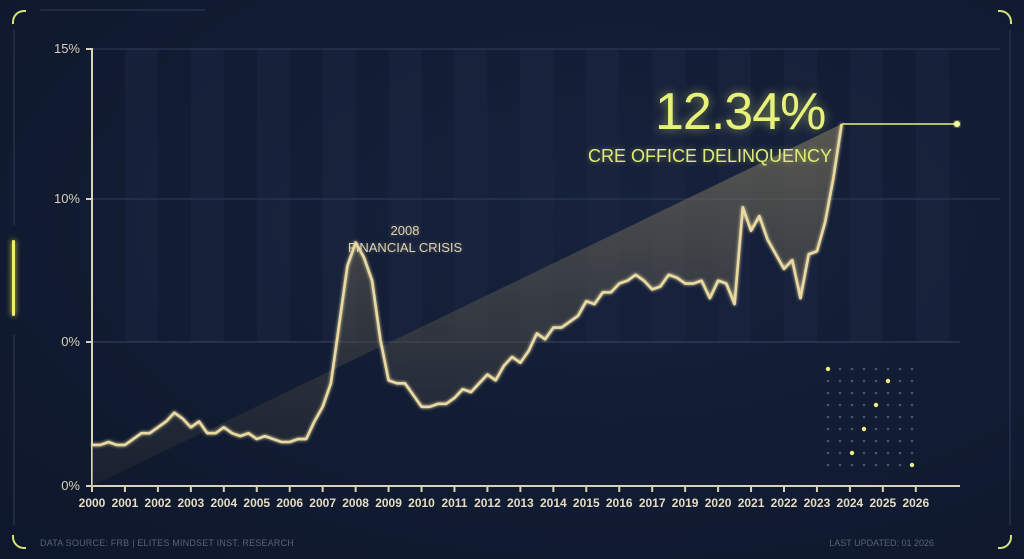 The height and width of the screenshot is (559, 1024). Describe the element at coordinates (191, 503) in the screenshot. I see `x-tick-label: 2003` at that location.